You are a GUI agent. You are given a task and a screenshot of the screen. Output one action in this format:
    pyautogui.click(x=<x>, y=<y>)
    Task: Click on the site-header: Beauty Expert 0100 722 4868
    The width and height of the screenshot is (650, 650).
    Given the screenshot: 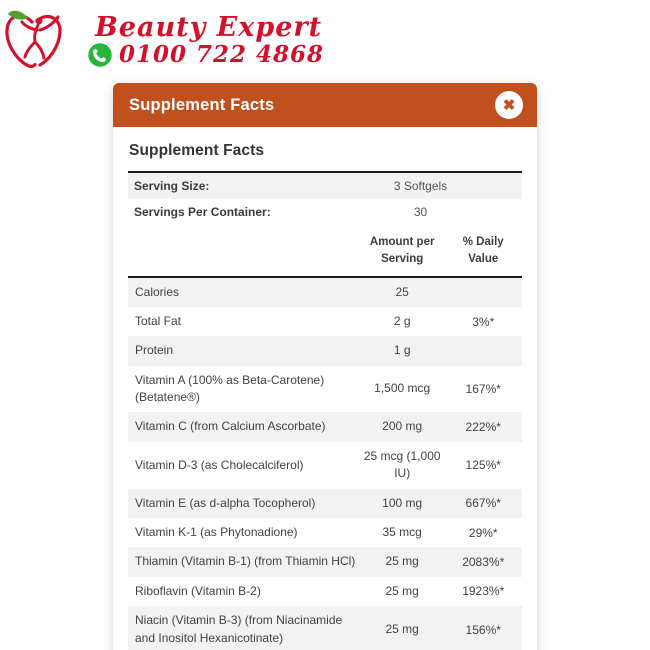 What is the action you would take?
    pyautogui.click(x=202, y=40)
    